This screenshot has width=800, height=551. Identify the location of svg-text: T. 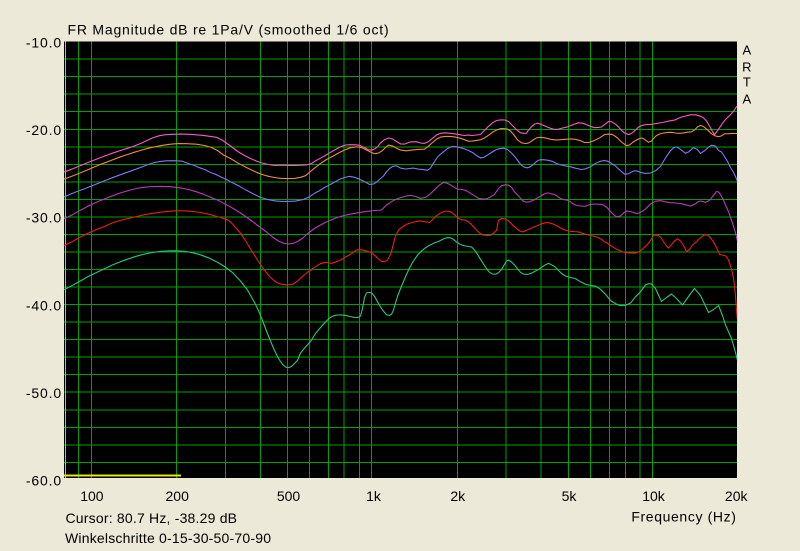
(747, 82).